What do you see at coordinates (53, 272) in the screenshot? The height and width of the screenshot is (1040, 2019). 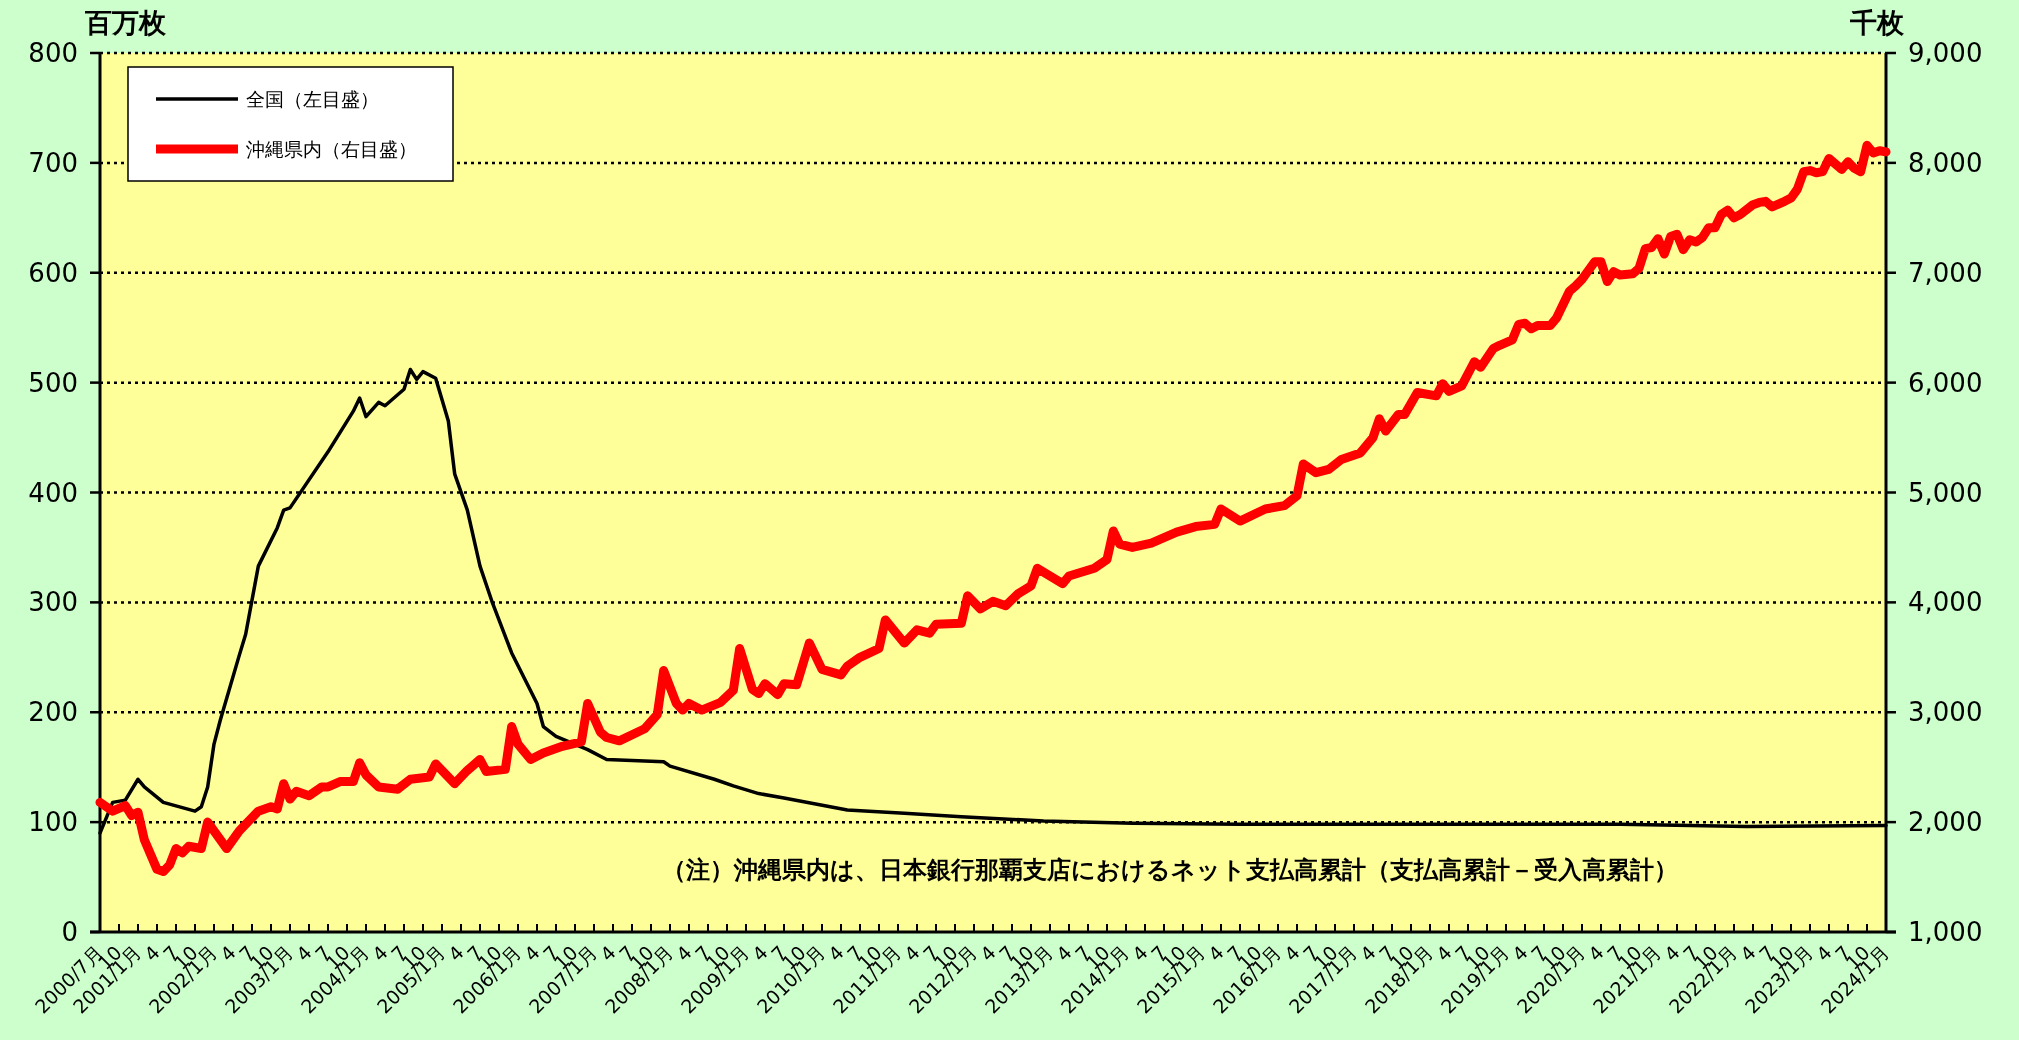 I see `y-tick-label: 600` at bounding box center [53, 272].